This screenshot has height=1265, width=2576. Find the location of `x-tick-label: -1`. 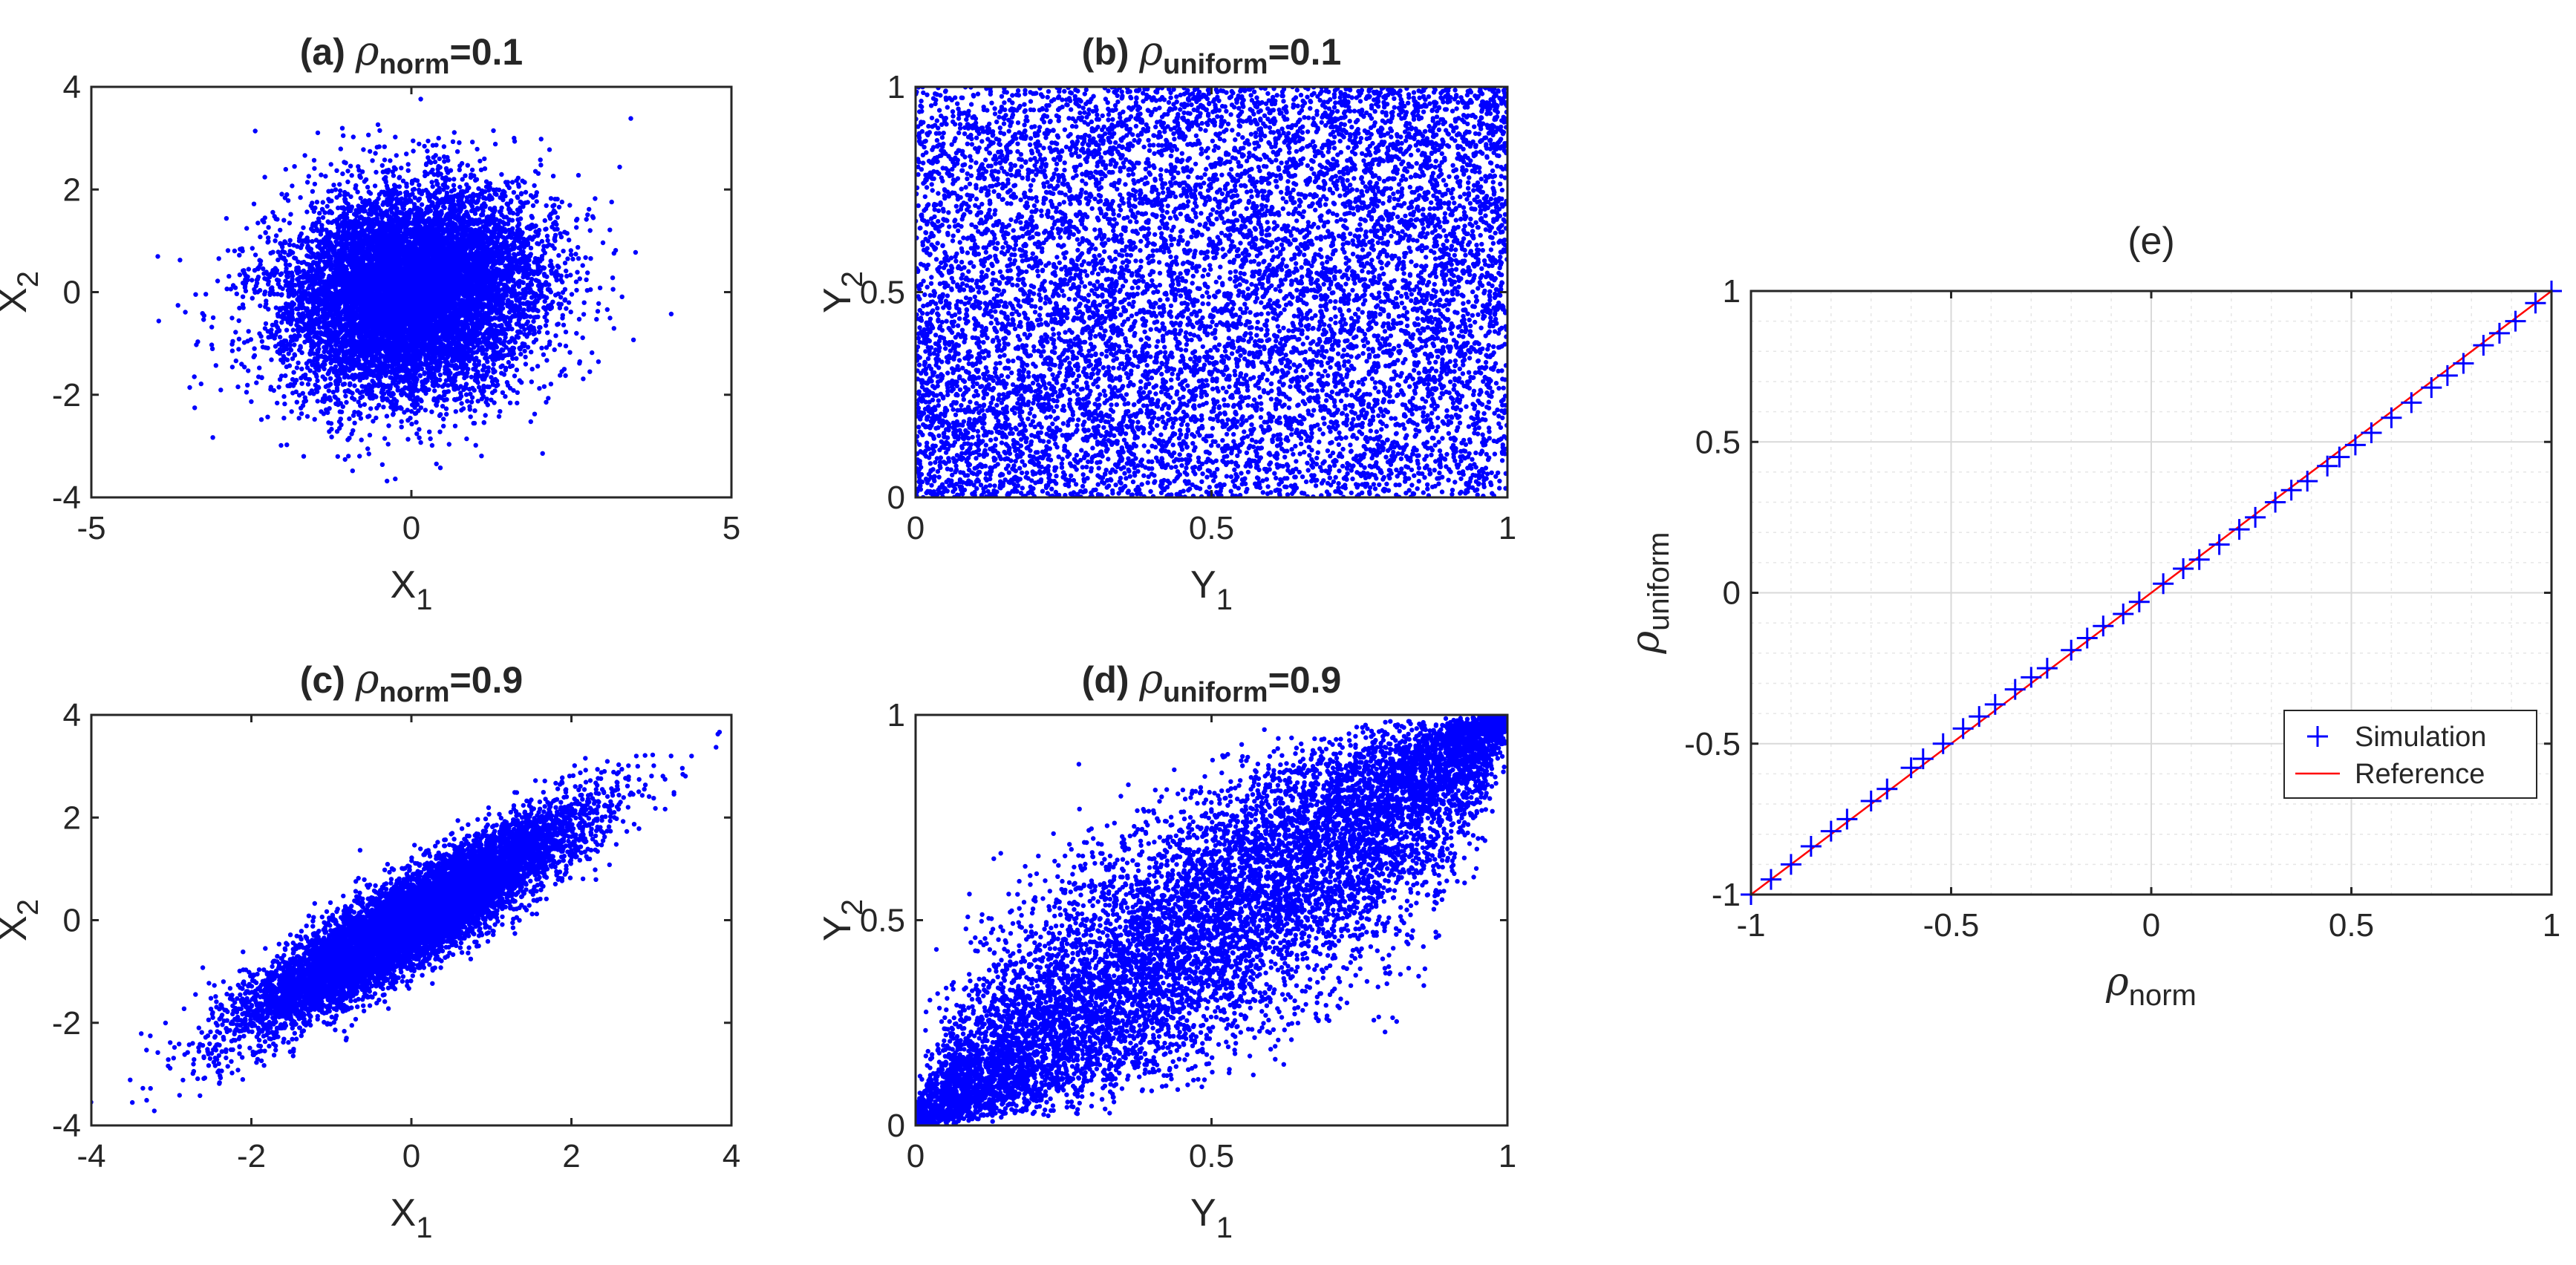

x-tick-label: -1 is located at coordinates (1750, 925).